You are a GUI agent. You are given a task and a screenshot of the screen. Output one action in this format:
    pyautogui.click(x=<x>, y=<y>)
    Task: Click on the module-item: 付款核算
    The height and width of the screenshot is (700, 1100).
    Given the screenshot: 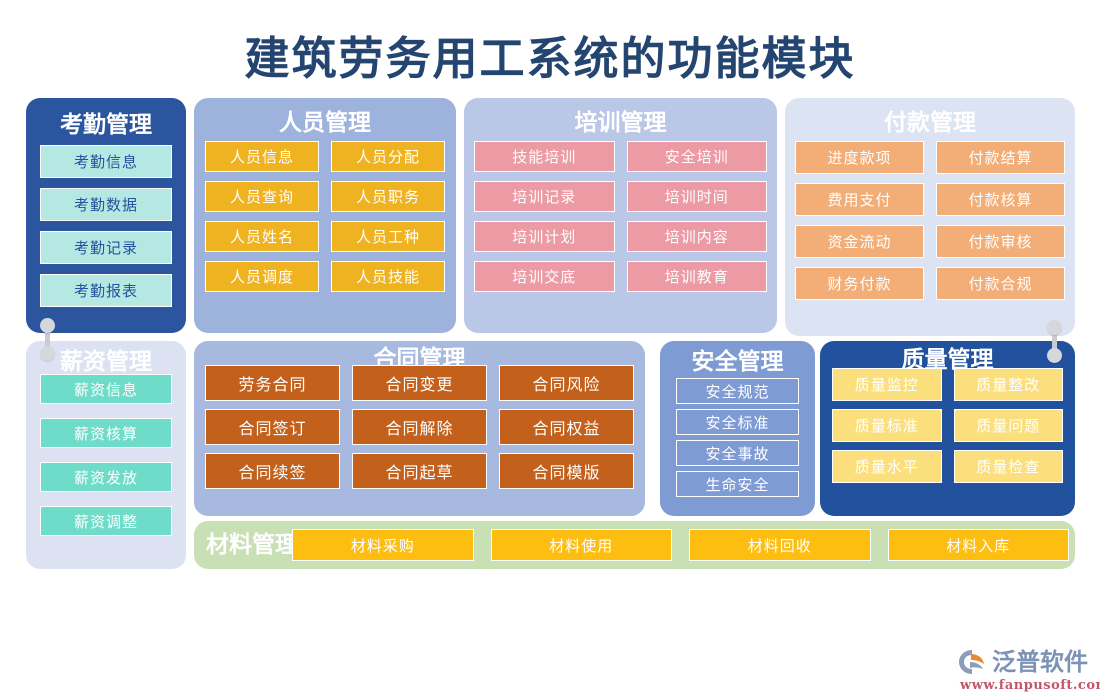 What is the action you would take?
    pyautogui.click(x=1000, y=200)
    